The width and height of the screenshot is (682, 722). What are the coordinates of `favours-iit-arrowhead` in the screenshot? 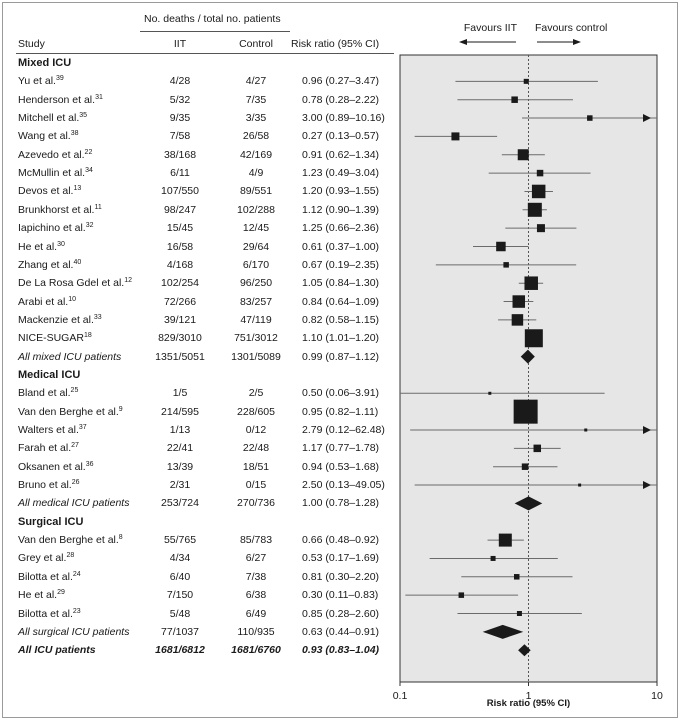 It's located at (463, 42).